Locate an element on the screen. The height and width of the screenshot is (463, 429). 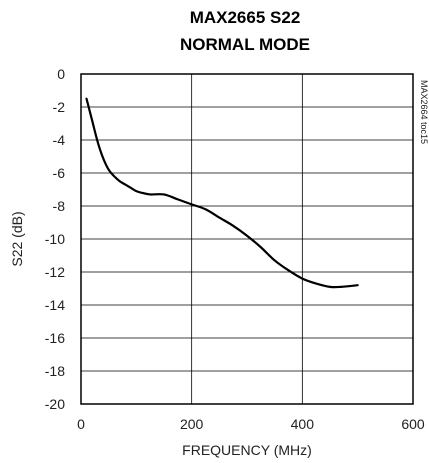
y-tick-label: -12 is located at coordinates (55, 272).